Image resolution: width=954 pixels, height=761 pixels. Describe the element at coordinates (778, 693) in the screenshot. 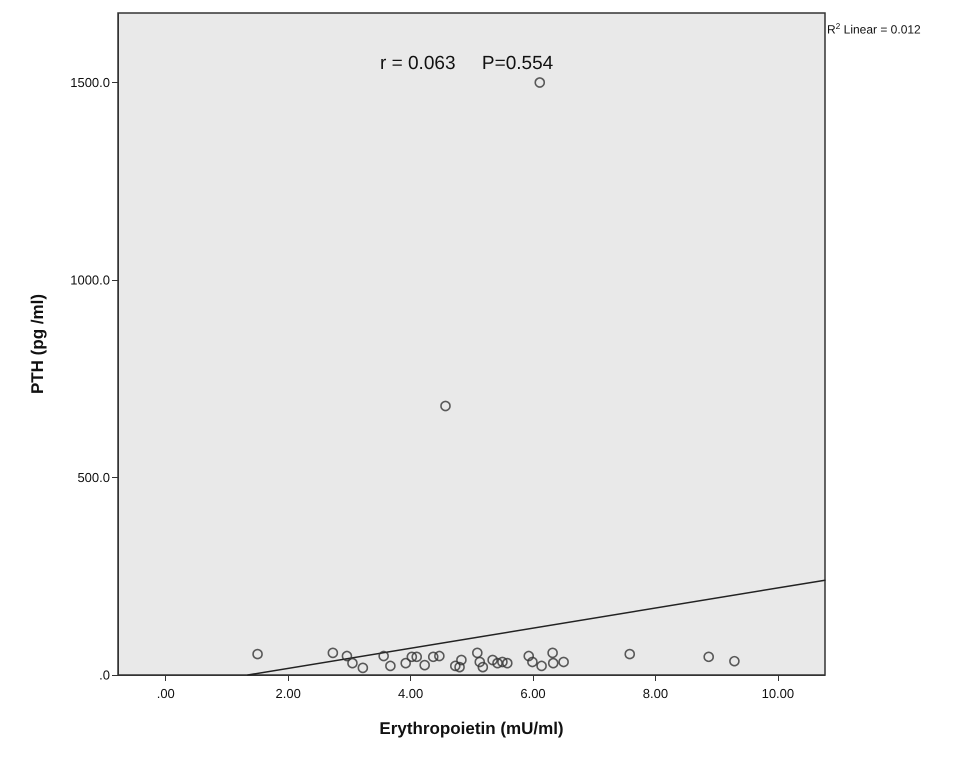

I see `x-tick-label: 10.00` at that location.